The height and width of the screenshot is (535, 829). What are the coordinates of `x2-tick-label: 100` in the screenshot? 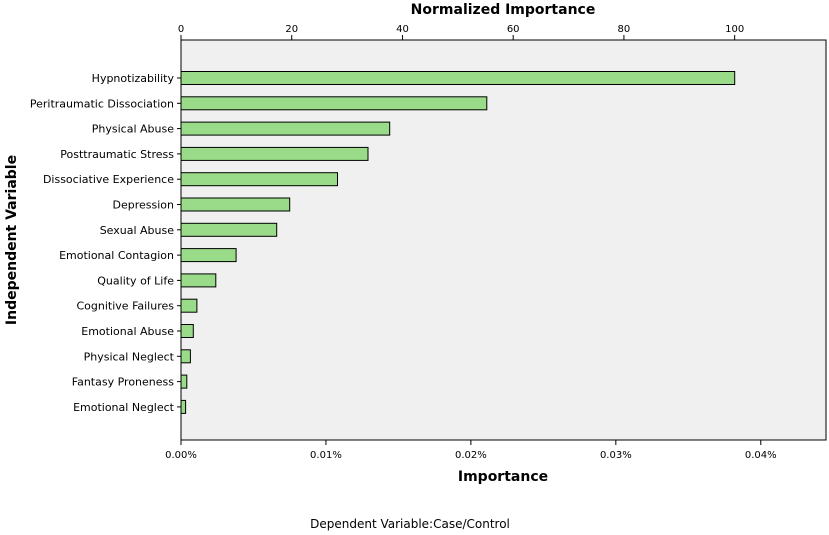 It's located at (734, 29).